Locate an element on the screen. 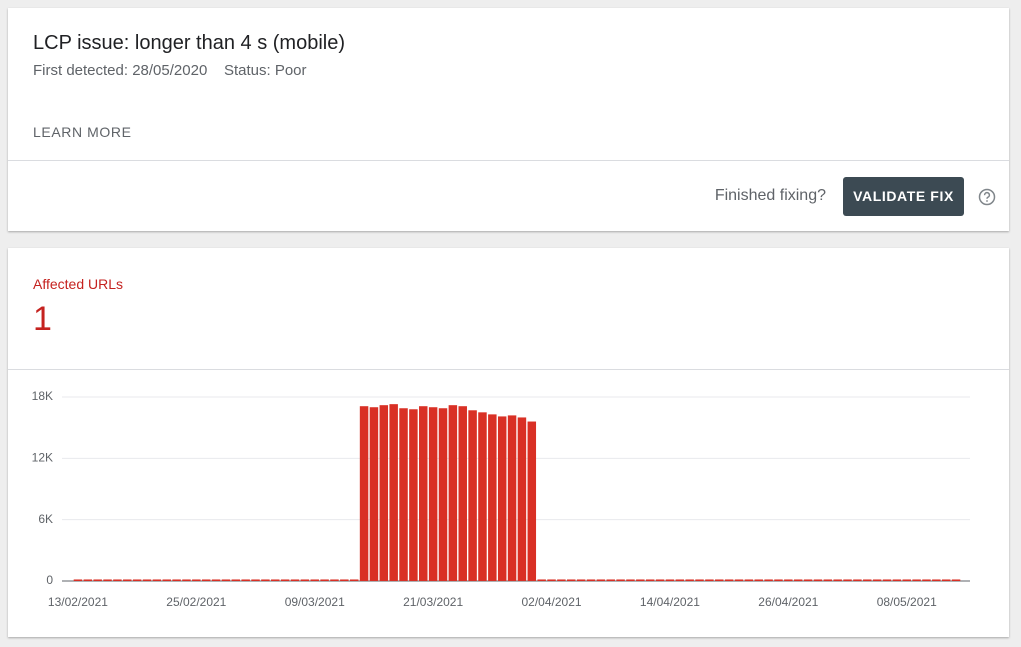  x-tick-label: 02/04/2021 is located at coordinates (552, 602).